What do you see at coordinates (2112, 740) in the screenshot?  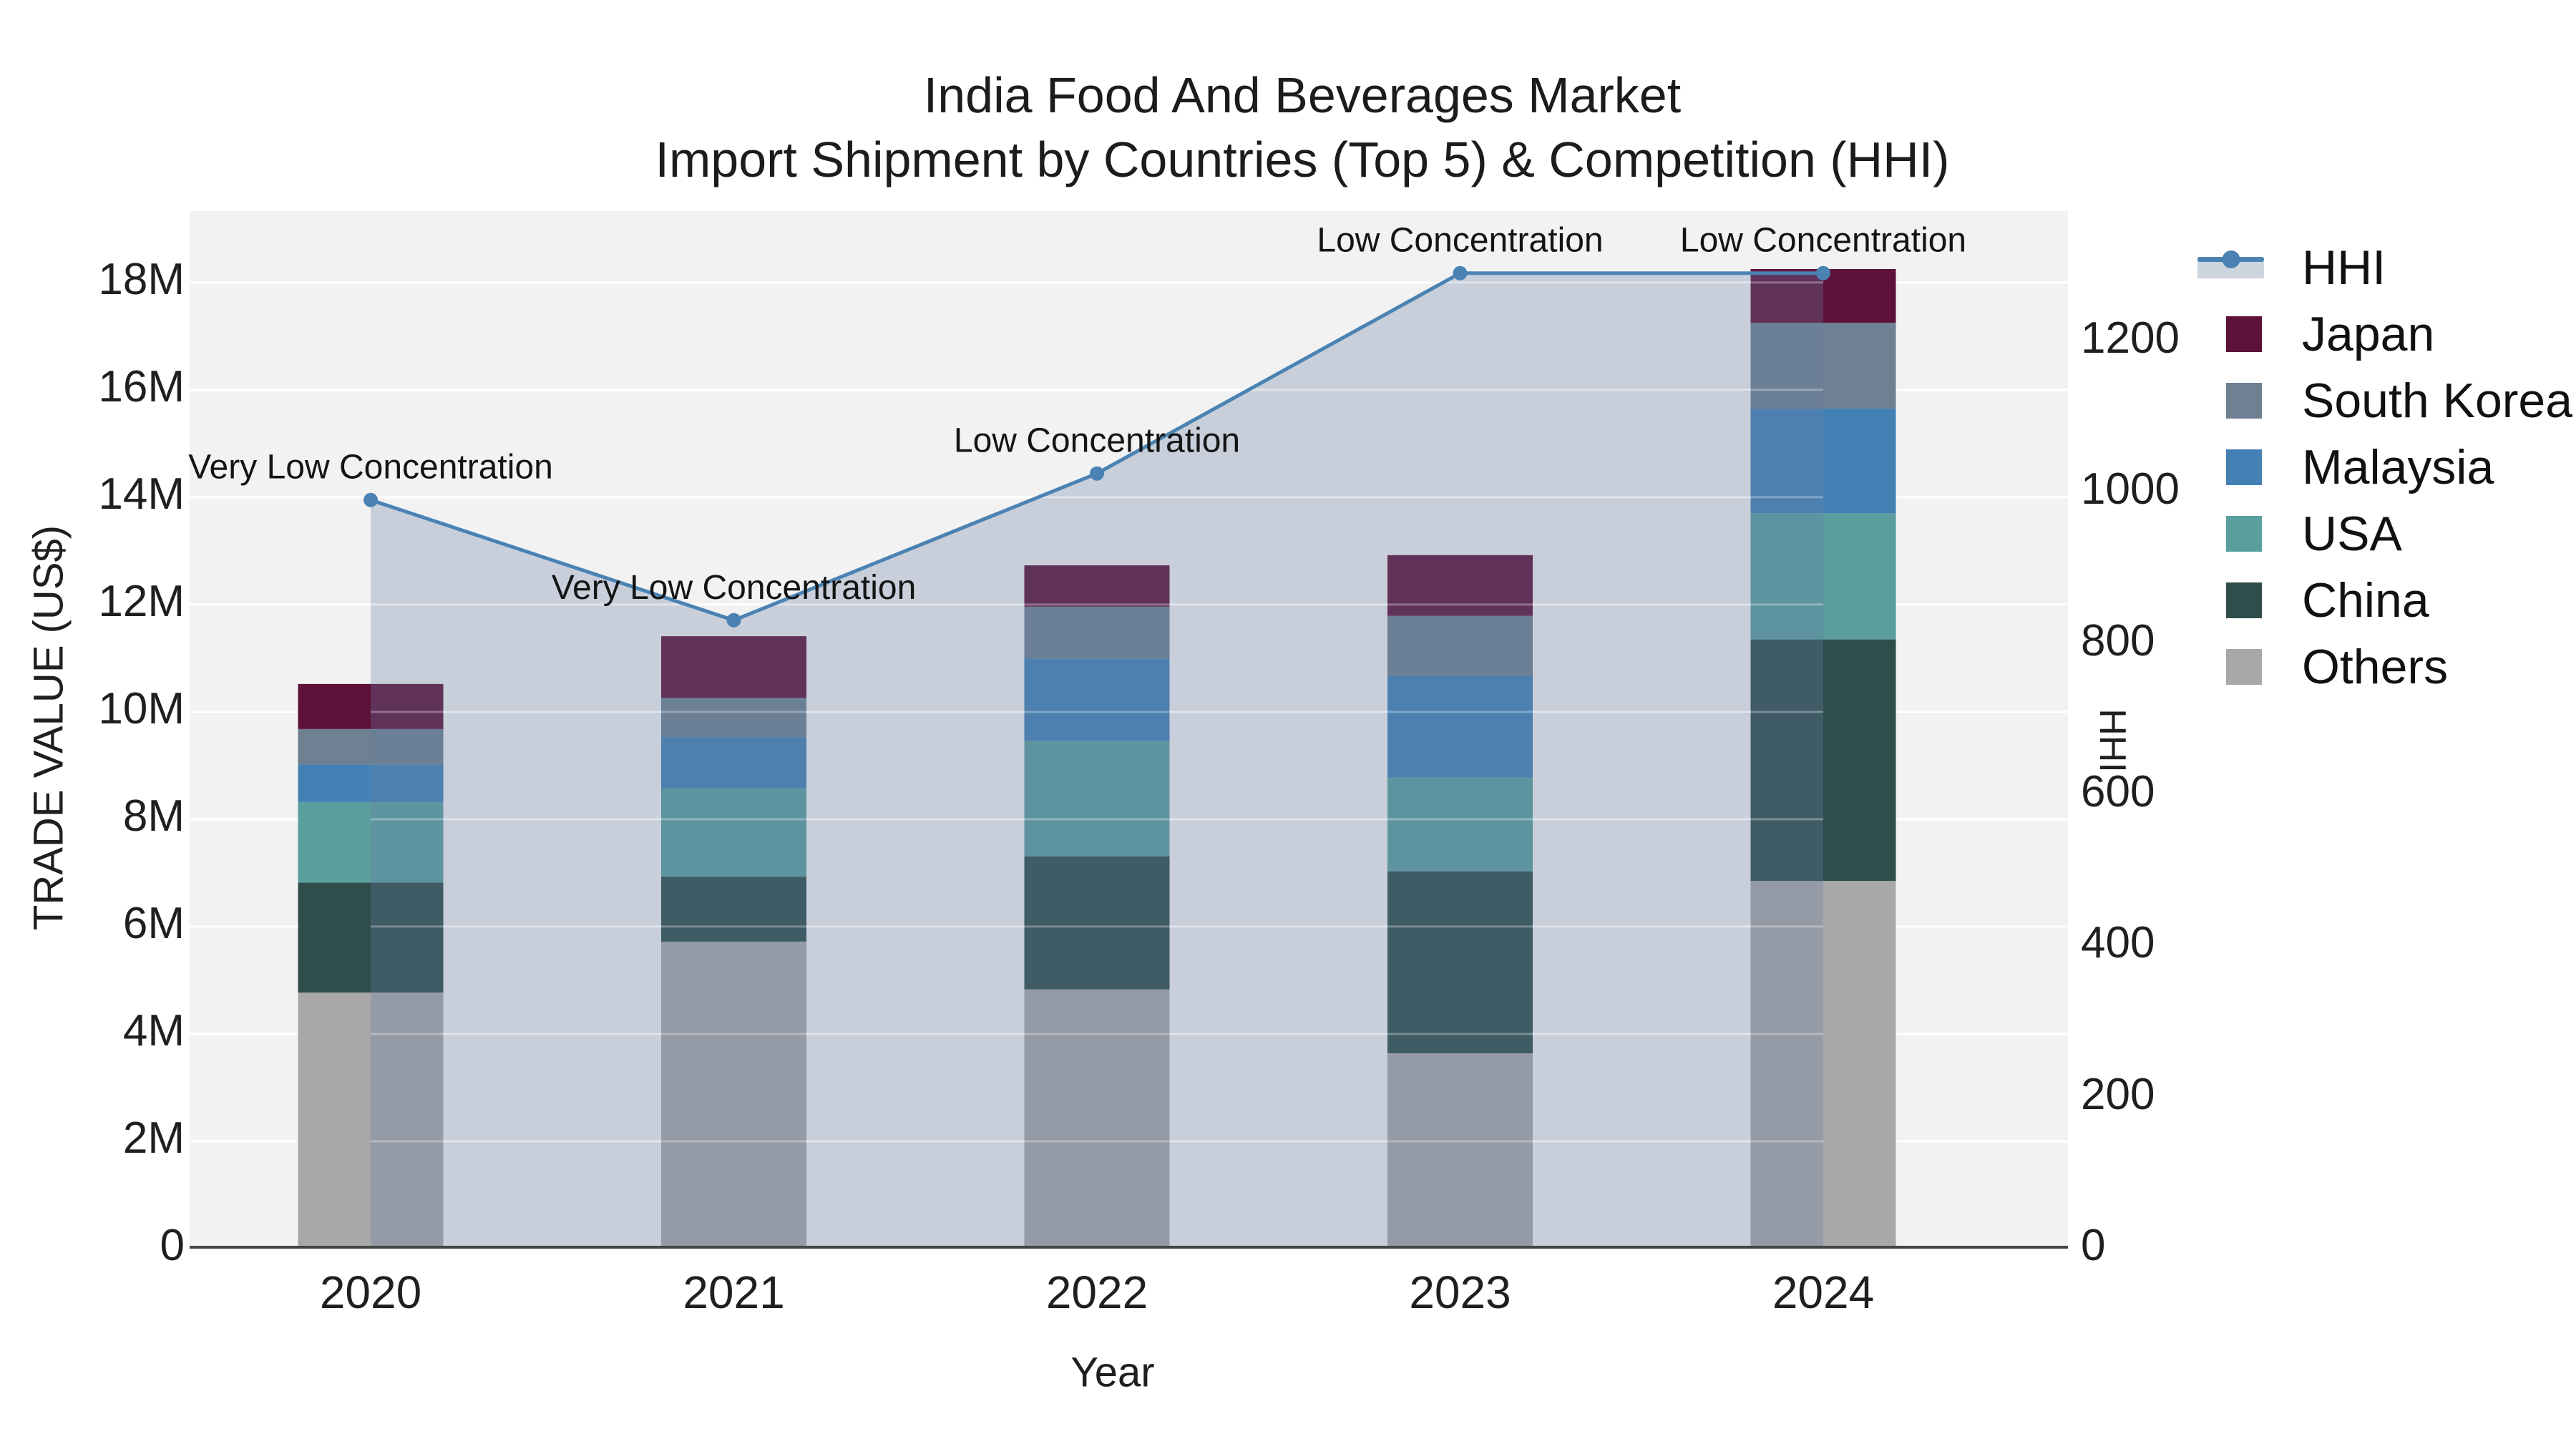 I see `y-axis-title-right: HHI` at bounding box center [2112, 740].